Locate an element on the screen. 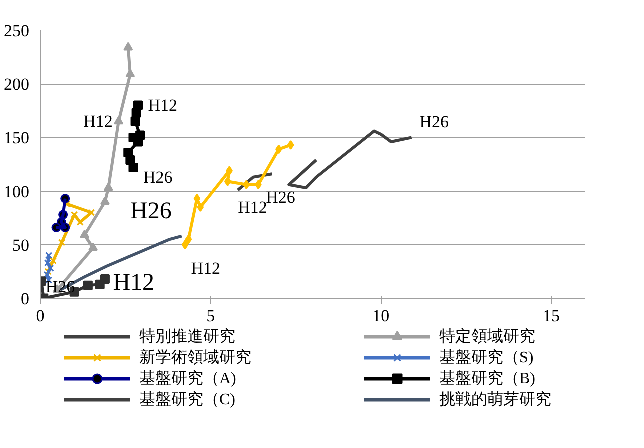 The image size is (644, 448). line-series is located at coordinates (351, 160).